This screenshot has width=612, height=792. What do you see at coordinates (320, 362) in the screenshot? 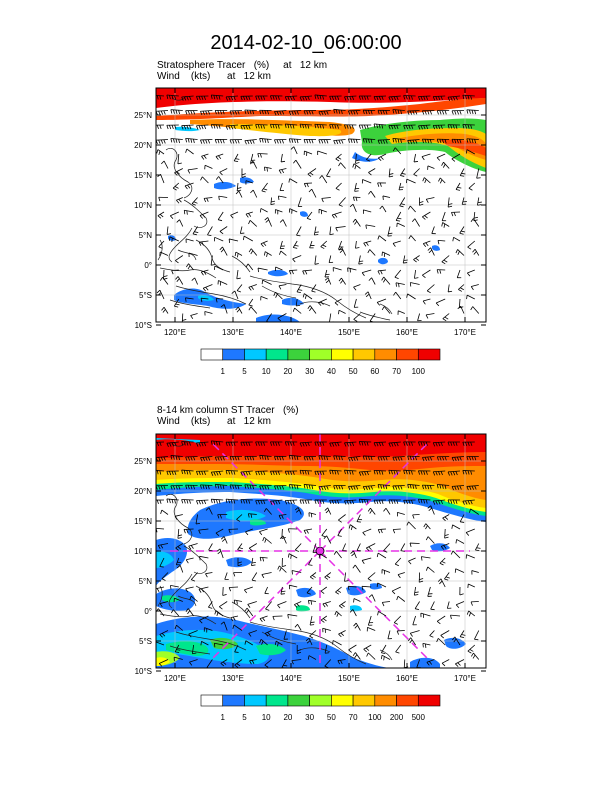
I see `panel1-colorbar: 1 5 10 20 30 40 50 60 70 100` at bounding box center [320, 362].